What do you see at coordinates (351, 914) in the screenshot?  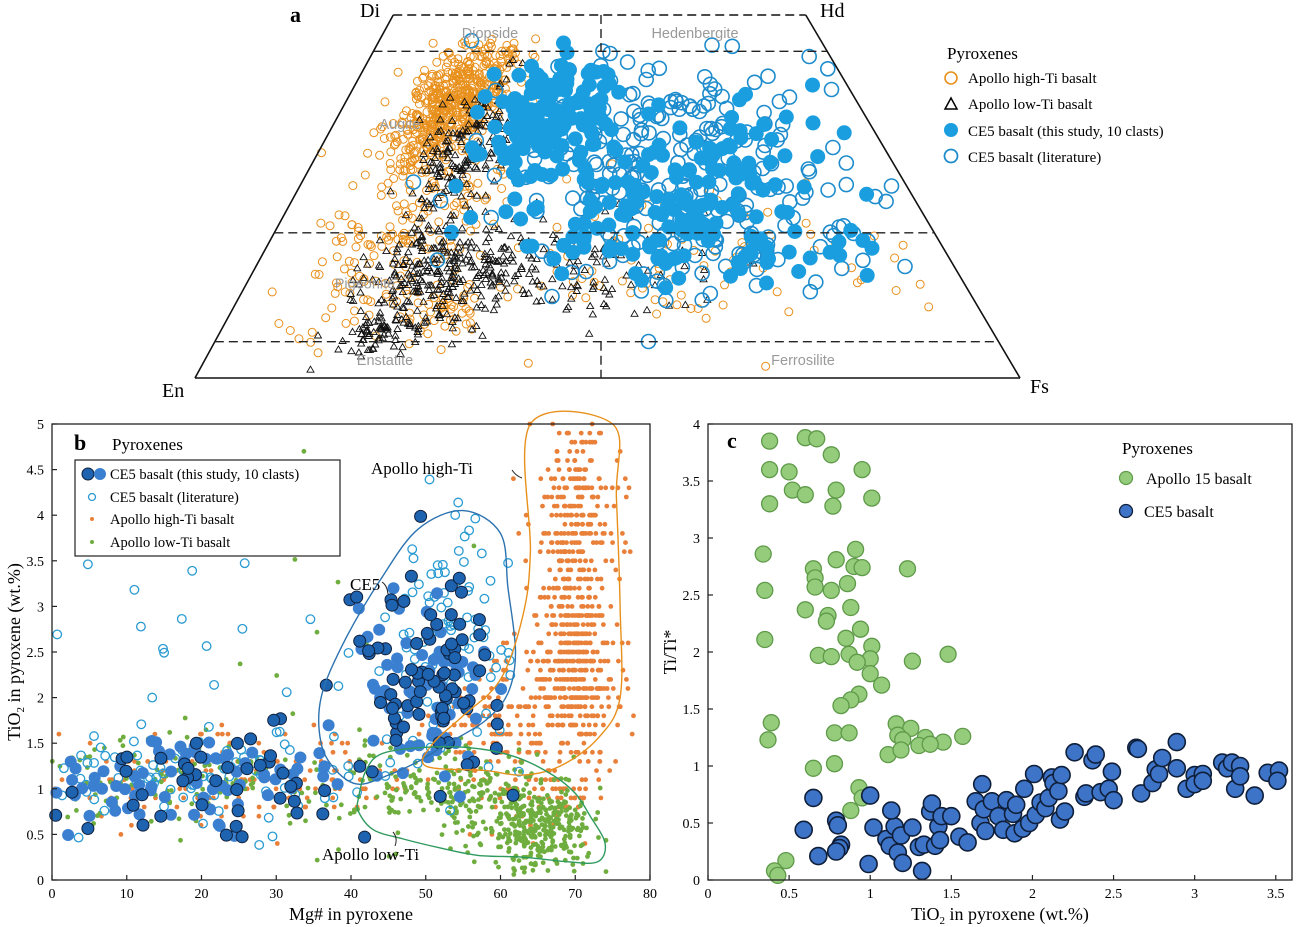 I see `panel-b-xlabel: Mg# in pyroxene` at bounding box center [351, 914].